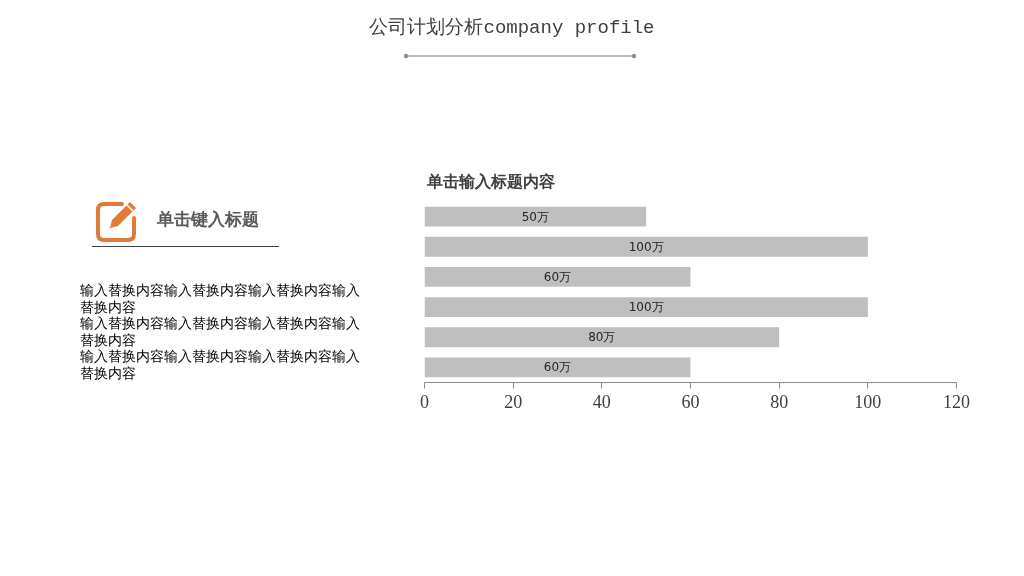  What do you see at coordinates (490, 181) in the screenshot?
I see `chart-title: 单击输入标题内容` at bounding box center [490, 181].